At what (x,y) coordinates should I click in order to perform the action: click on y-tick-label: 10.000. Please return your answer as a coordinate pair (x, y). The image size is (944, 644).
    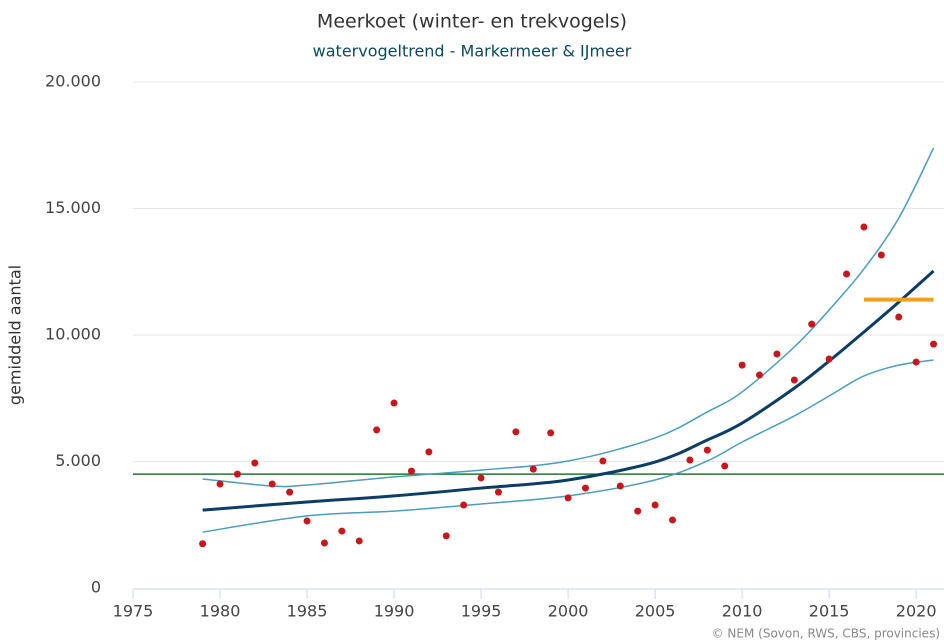
    Looking at the image, I should click on (73, 334).